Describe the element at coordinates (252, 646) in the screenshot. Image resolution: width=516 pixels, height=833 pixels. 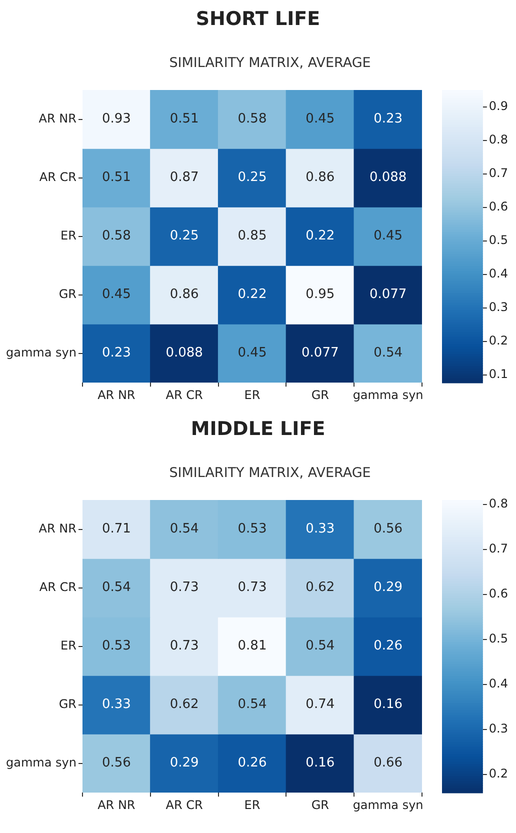
I see `data-label: 0.81` at that location.